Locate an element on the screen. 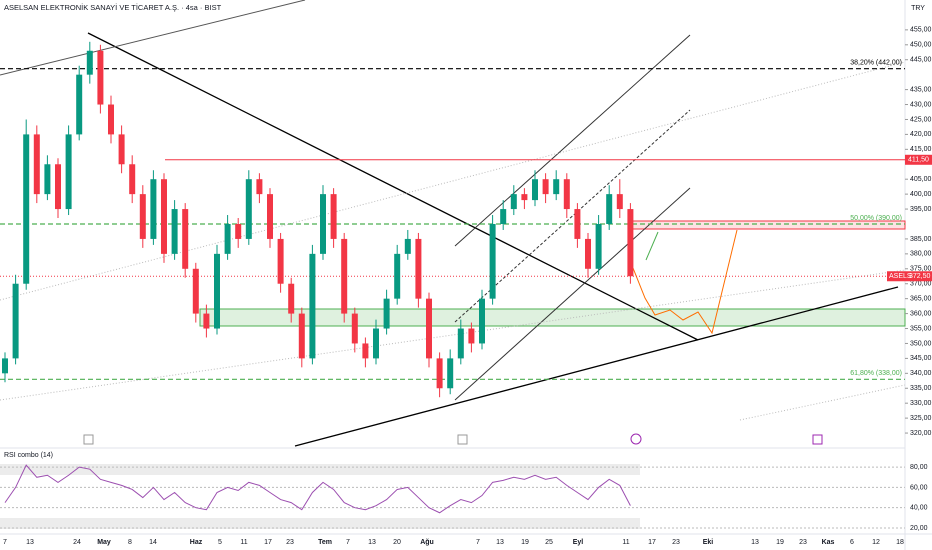 Image resolution: width=932 pixels, height=550 pixels. x-tick-label: Ağu is located at coordinates (427, 542).